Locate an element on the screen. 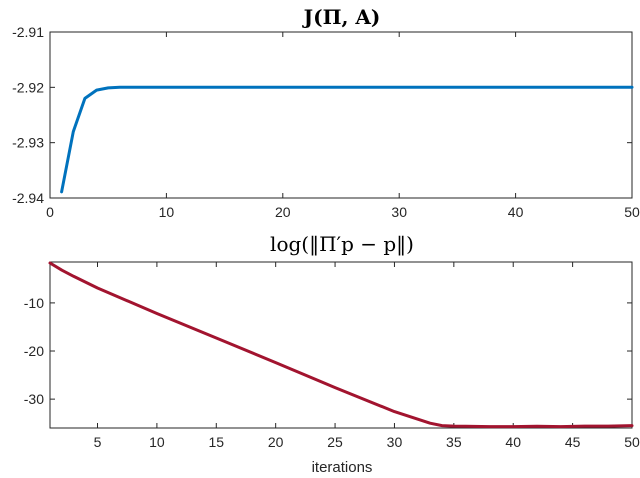 This screenshot has width=640, height=478. y-tick-label: -2.92 is located at coordinates (28, 87).